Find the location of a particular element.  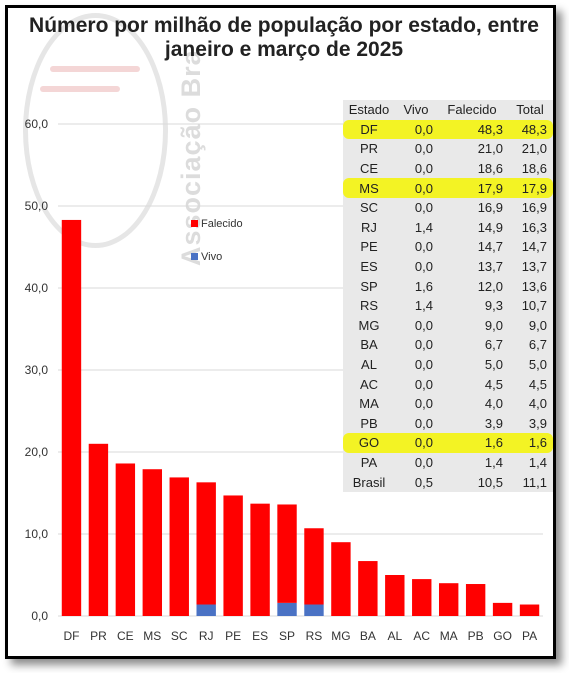

cell-total: 13,7 is located at coordinates (534, 267).